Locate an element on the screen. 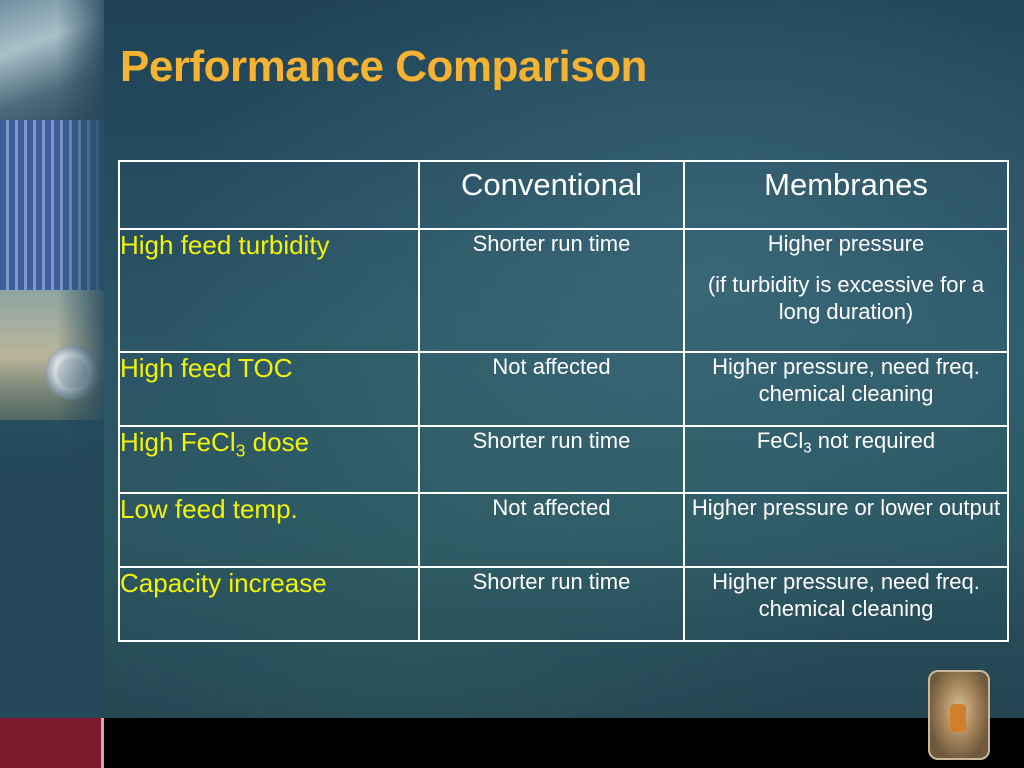 The image size is (1024, 768). membranes-cell-subscript: 3 is located at coordinates (807, 448).